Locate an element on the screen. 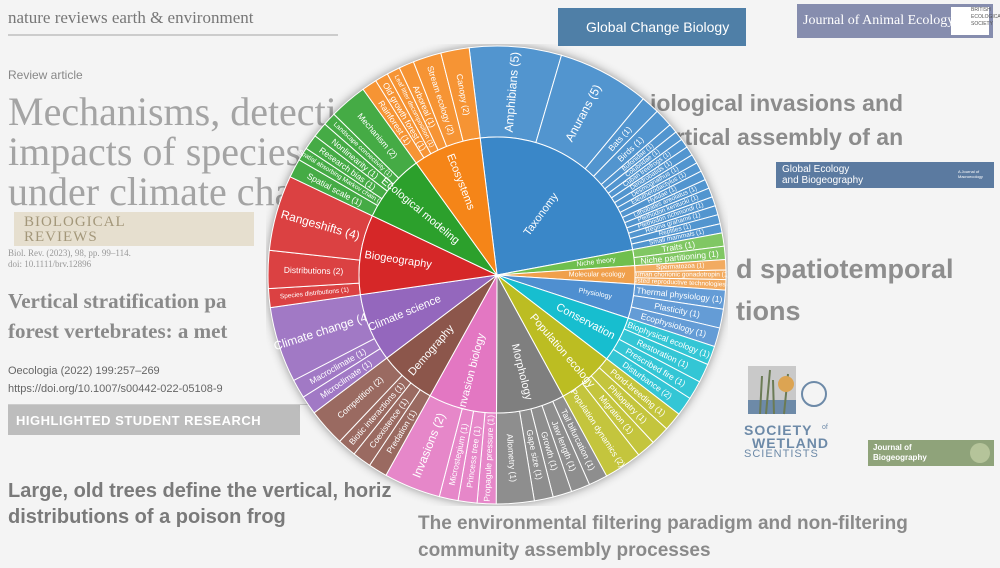 The image size is (1000, 568). spatiotemporal-line-2: tions is located at coordinates (768, 311).